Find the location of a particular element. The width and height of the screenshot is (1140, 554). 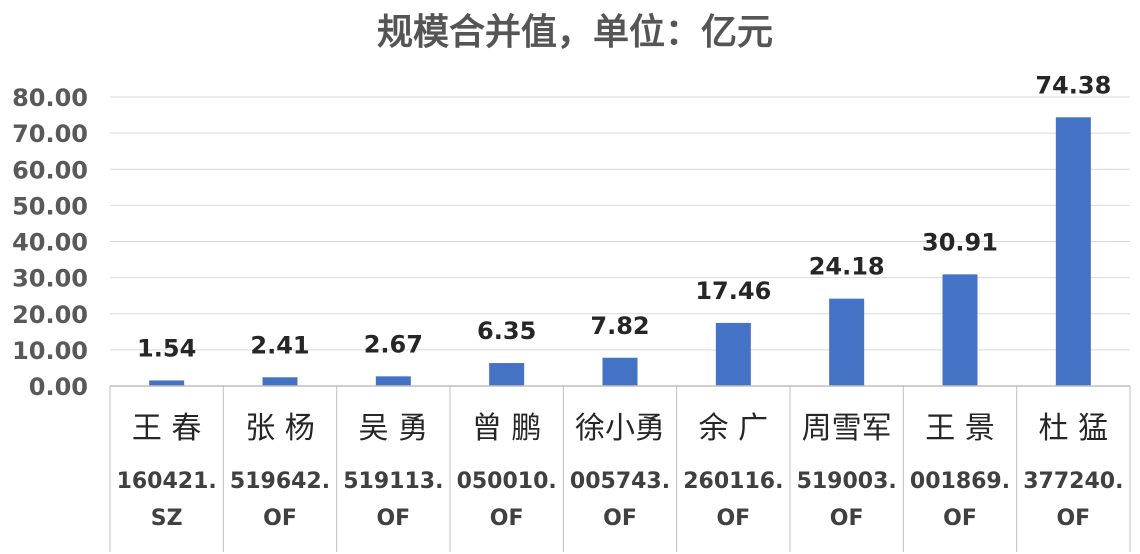

category-manager-label: 曾 鹏 is located at coordinates (507, 428).